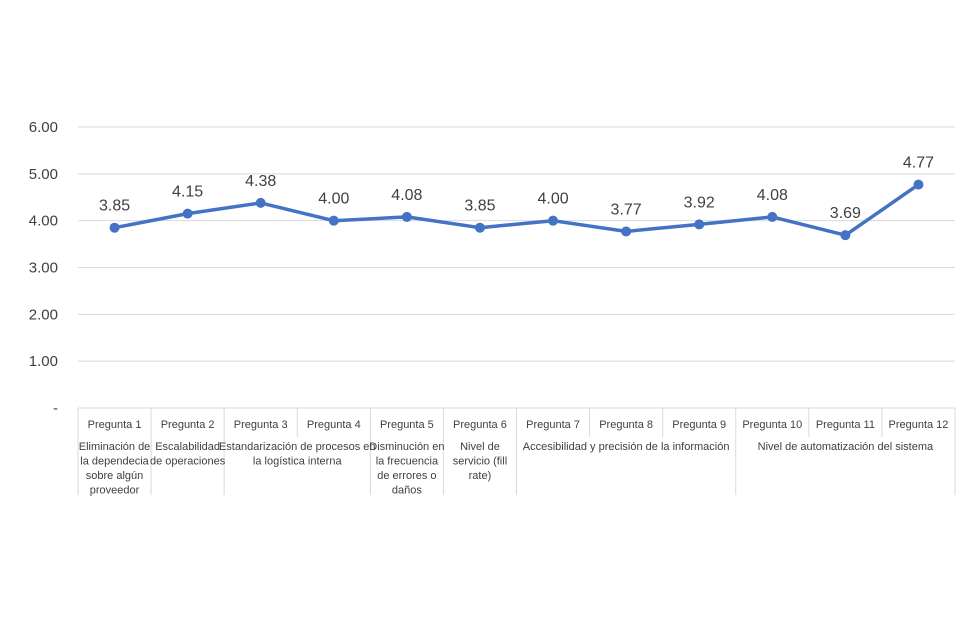 Image resolution: width=980 pixels, height=632 pixels. I want to click on category-label: Pregunta 8, so click(626, 425).